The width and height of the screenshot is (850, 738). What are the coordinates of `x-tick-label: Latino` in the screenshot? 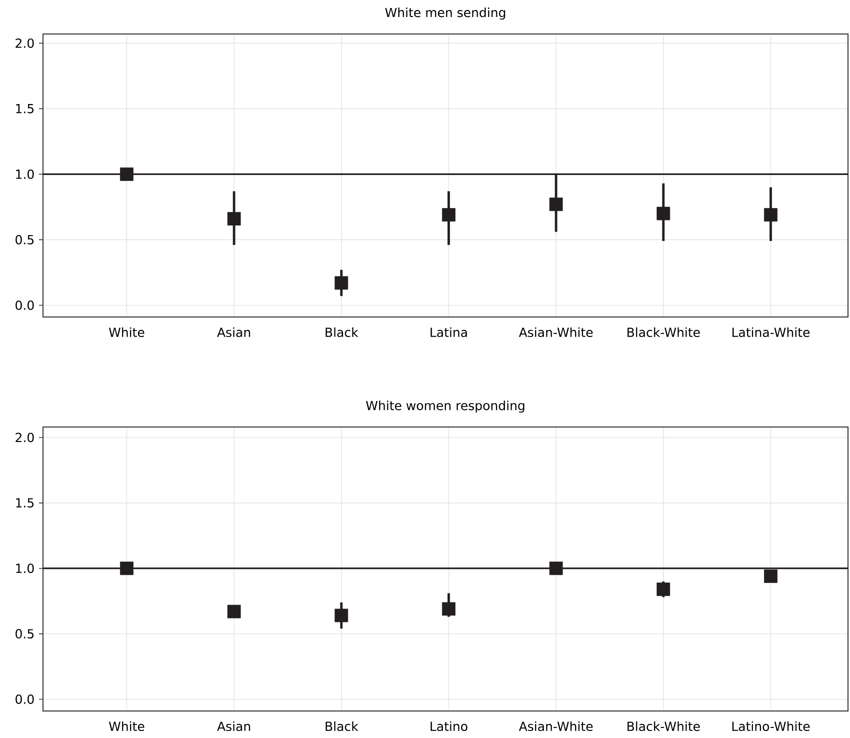 It's located at (449, 726).